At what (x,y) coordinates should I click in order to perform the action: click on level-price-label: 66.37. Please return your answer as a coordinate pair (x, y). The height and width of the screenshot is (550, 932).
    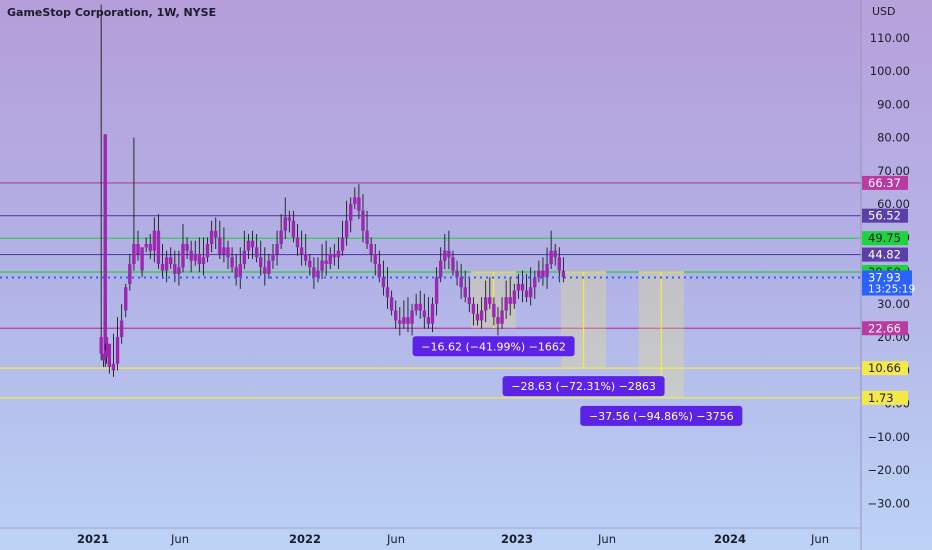
    Looking at the image, I should click on (885, 182).